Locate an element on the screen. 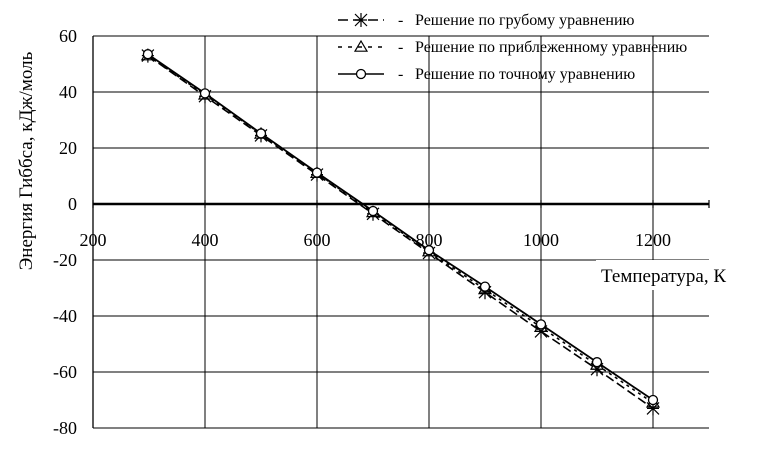  y-tick-label: -40 is located at coordinates (65, 316).